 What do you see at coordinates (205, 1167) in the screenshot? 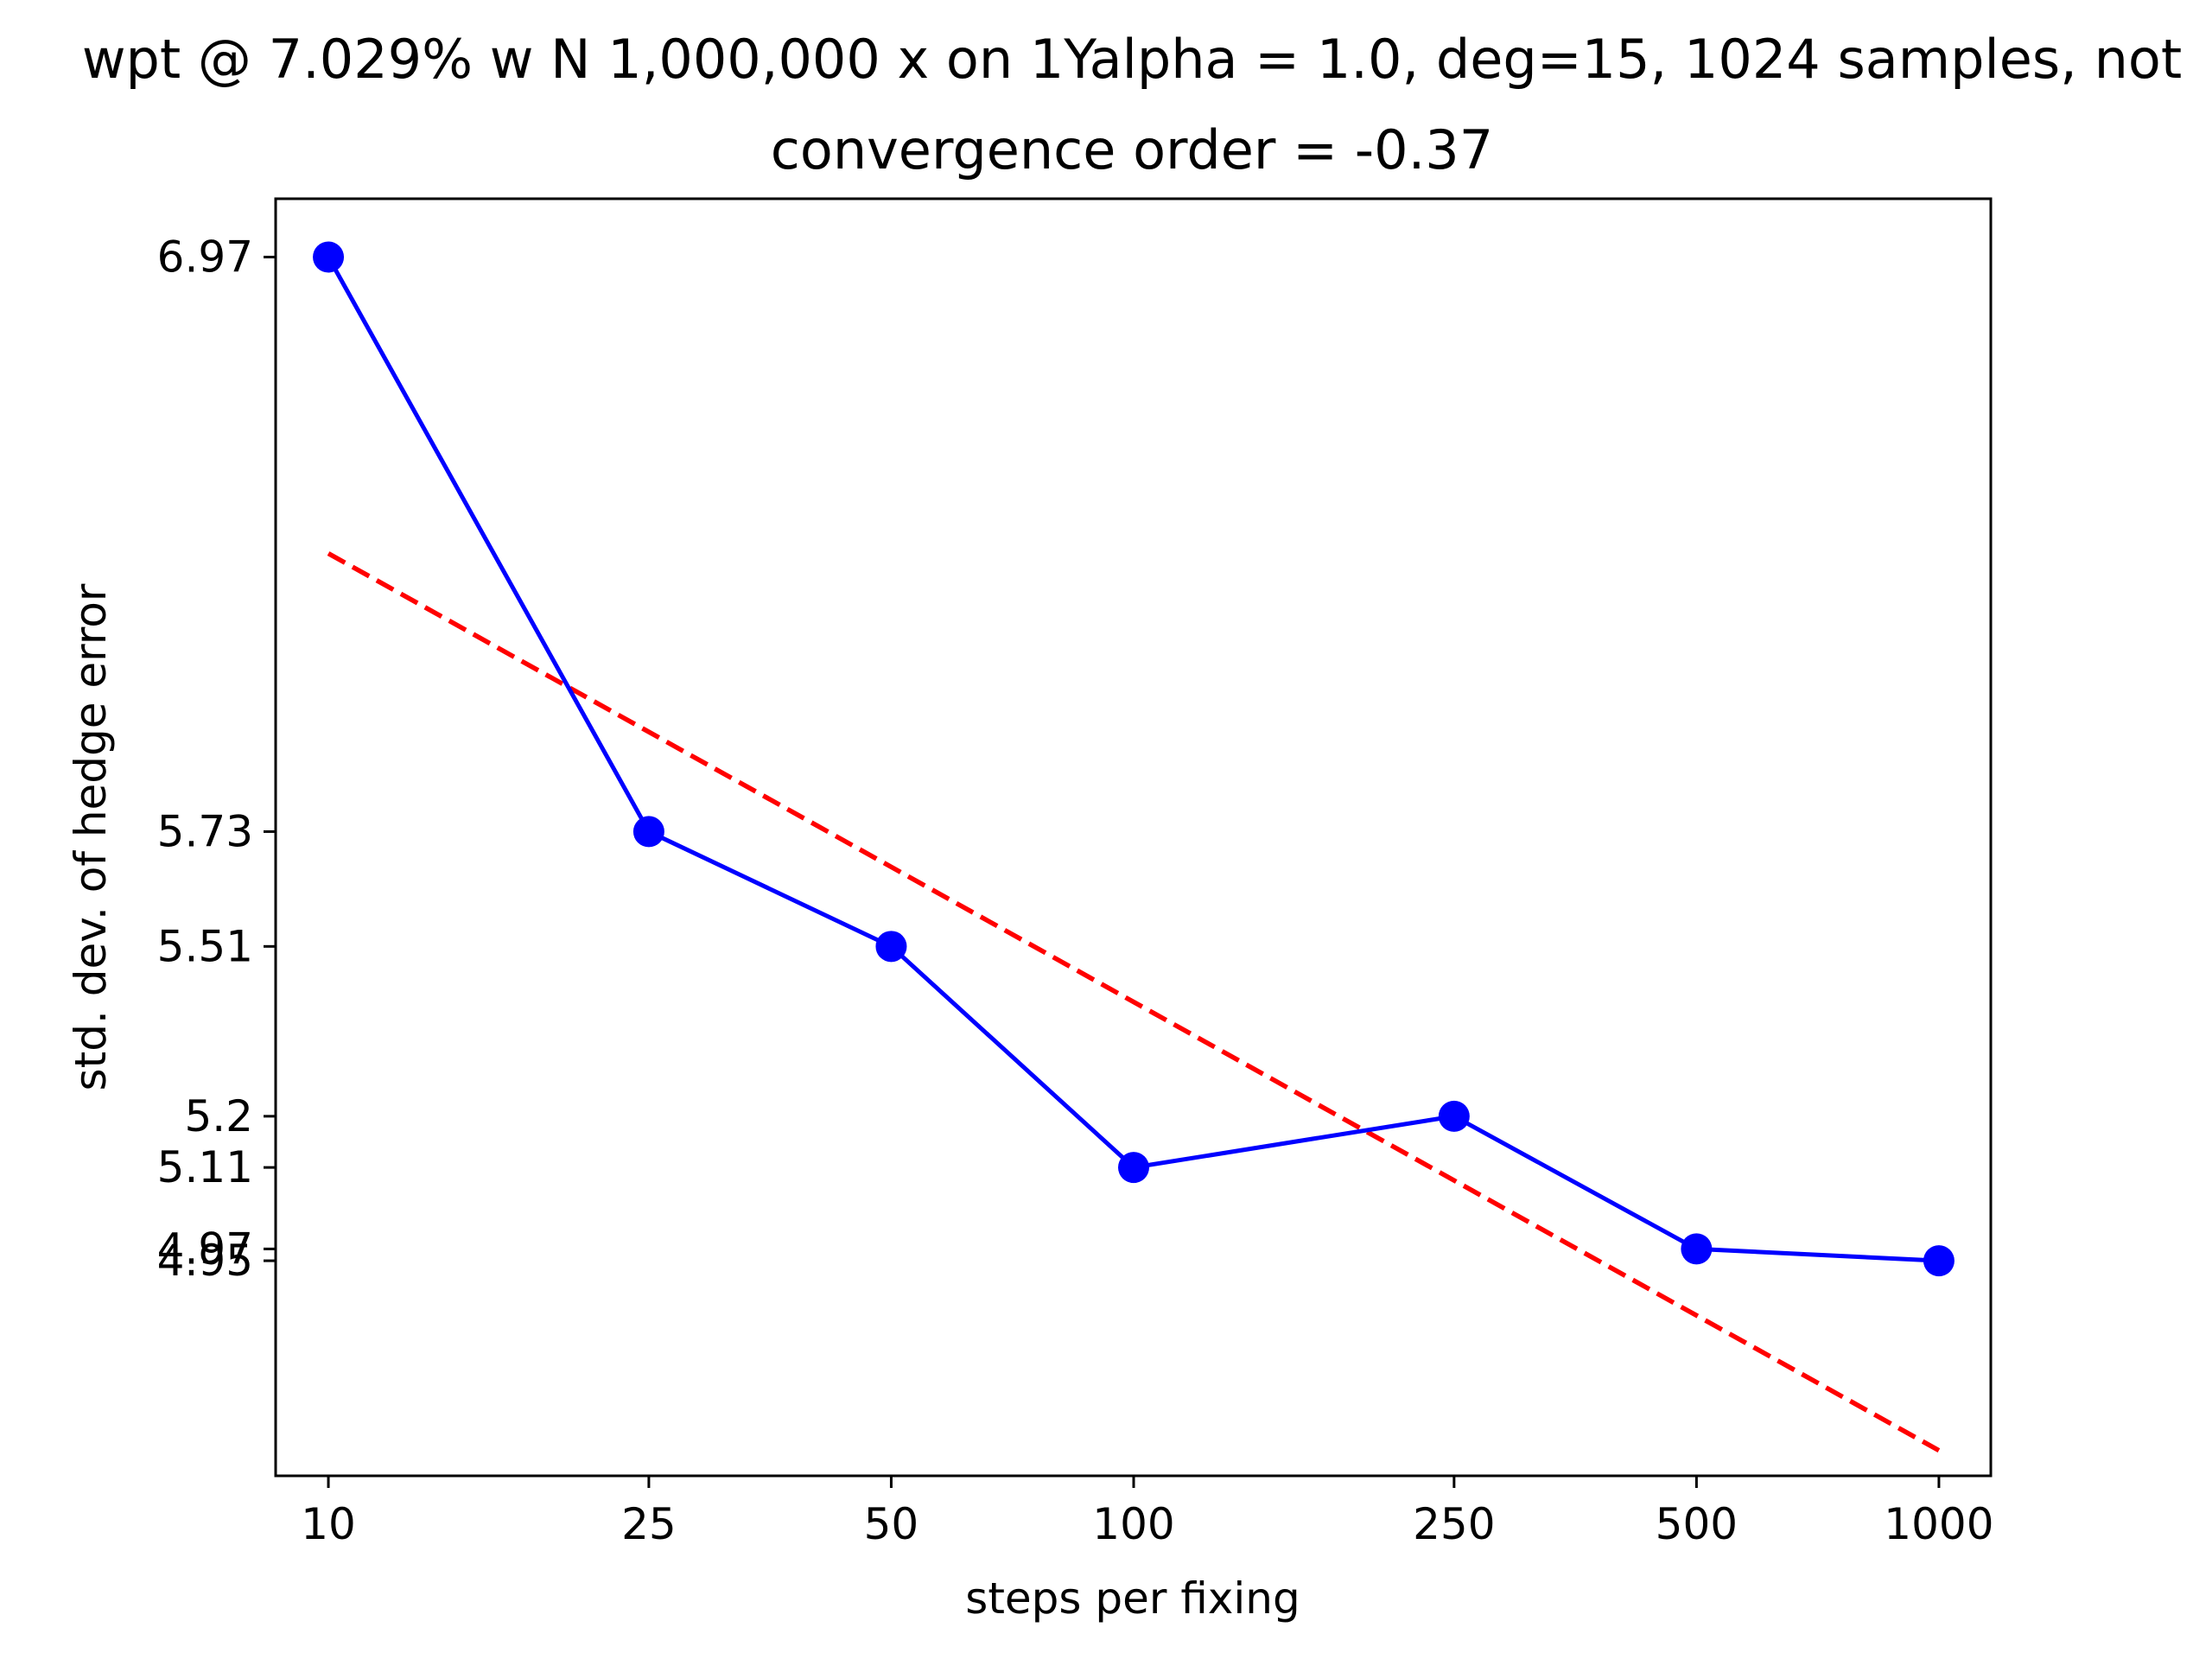
I see `y-tick-label: 5.11` at bounding box center [205, 1167].